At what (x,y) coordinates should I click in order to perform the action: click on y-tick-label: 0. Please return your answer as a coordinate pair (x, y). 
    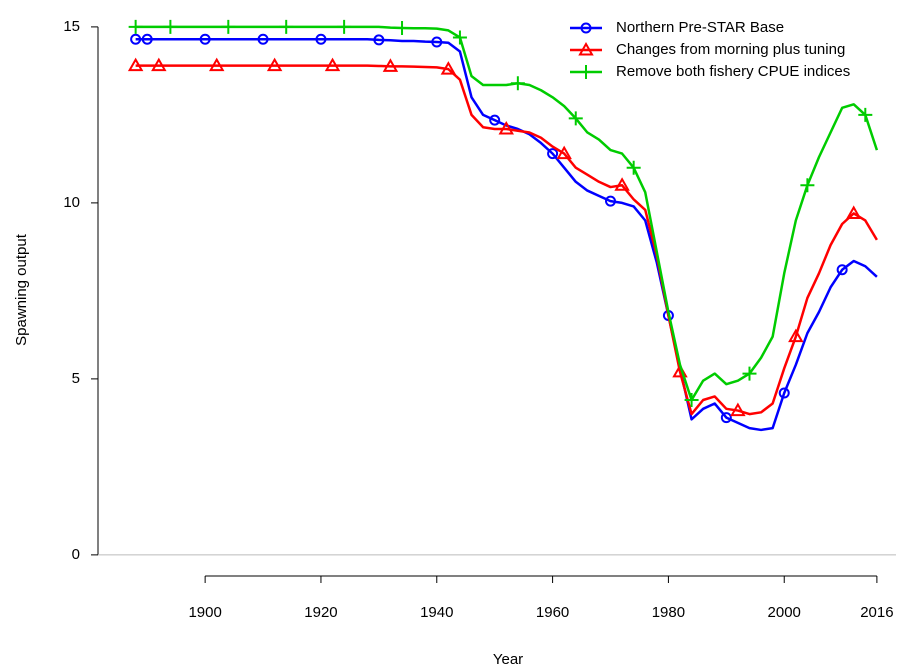
    Looking at the image, I should click on (76, 554).